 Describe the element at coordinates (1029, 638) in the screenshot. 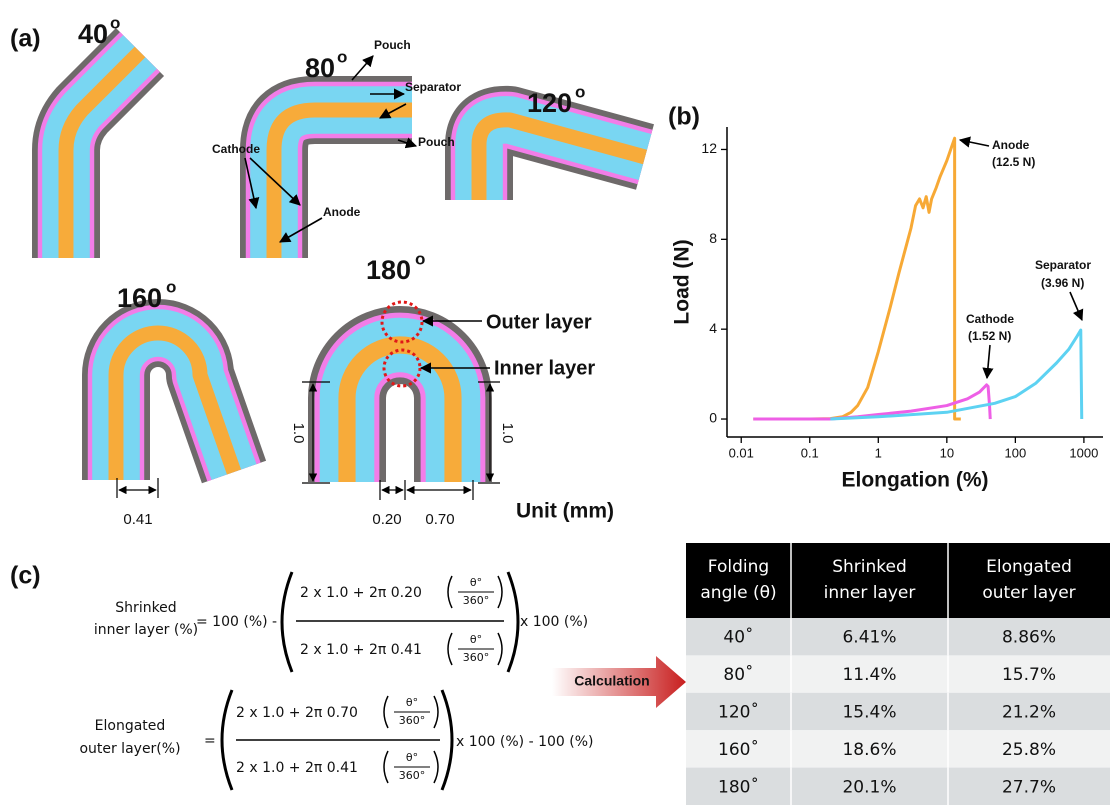

I see `table-cell: 8.86%` at that location.